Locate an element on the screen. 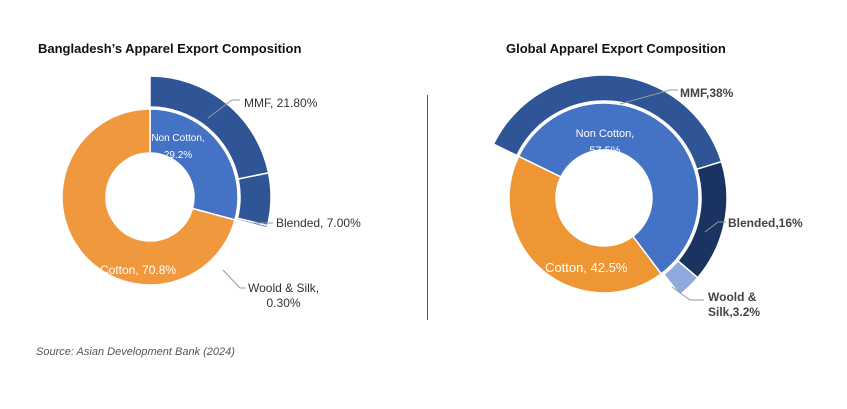  inner-slice-cotton-global is located at coordinates (585, 224).